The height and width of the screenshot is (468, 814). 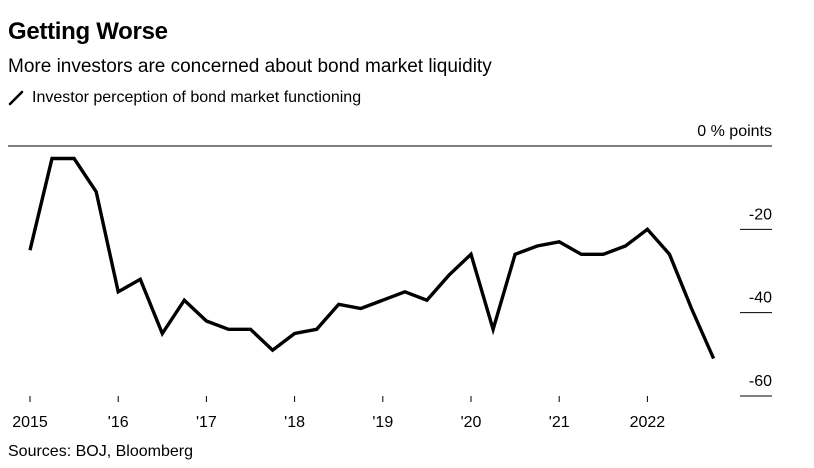 I want to click on x-tick-label: '17, so click(x=206, y=422).